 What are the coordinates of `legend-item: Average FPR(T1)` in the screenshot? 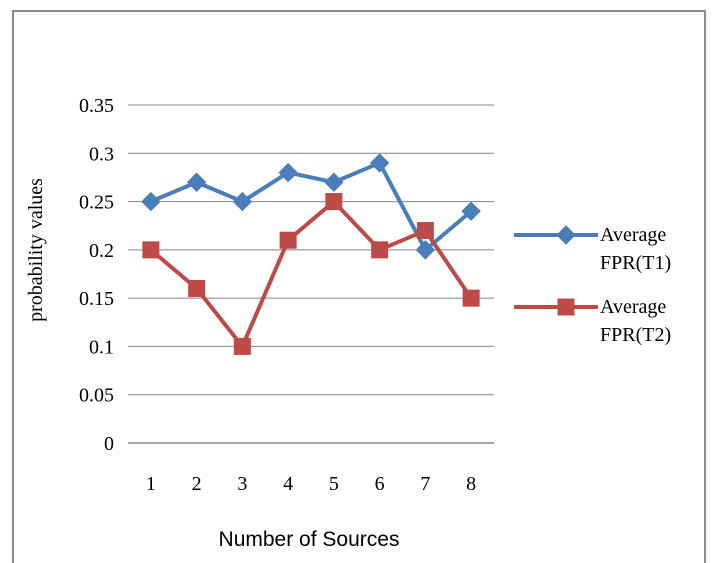 It's located at (592, 249).